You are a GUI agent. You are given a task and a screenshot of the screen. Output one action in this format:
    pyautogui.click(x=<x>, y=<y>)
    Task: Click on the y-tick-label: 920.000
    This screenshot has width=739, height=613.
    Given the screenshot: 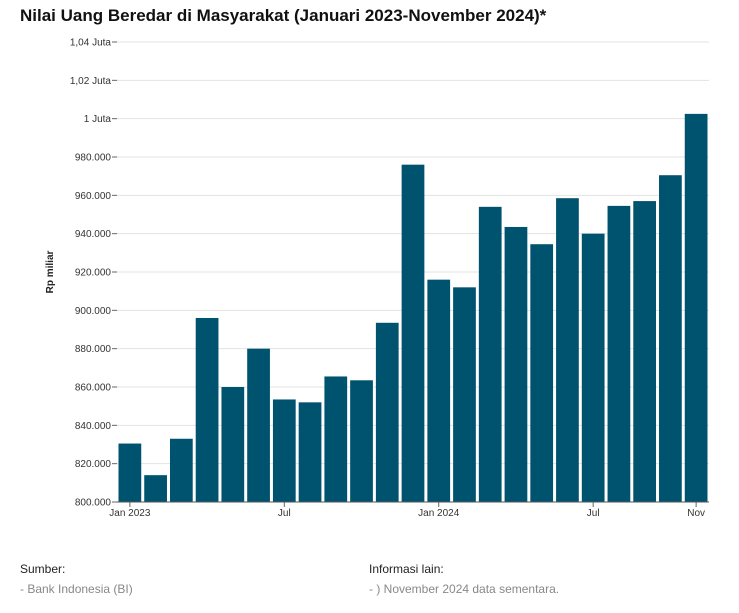 What is the action you would take?
    pyautogui.click(x=93, y=273)
    